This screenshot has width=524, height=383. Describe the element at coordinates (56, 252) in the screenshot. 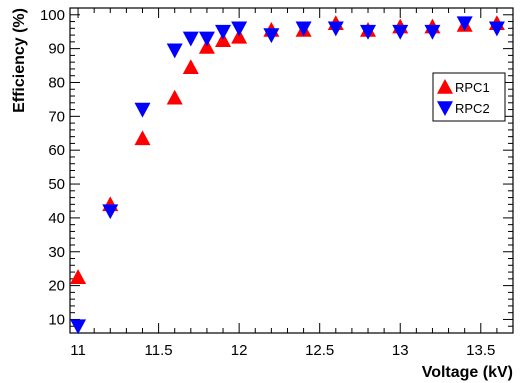

I see `y-tick-label: 30` at that location.